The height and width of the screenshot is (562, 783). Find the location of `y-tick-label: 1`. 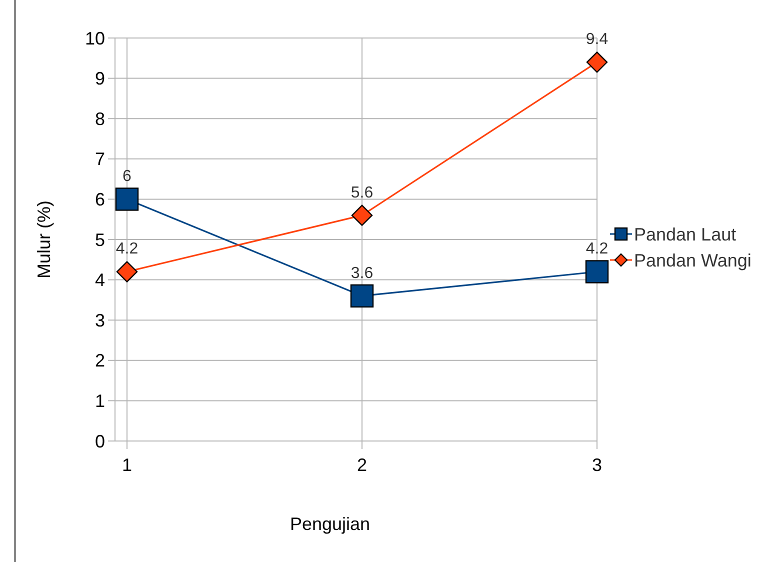

y-tick-label: 1 is located at coordinates (99, 401).